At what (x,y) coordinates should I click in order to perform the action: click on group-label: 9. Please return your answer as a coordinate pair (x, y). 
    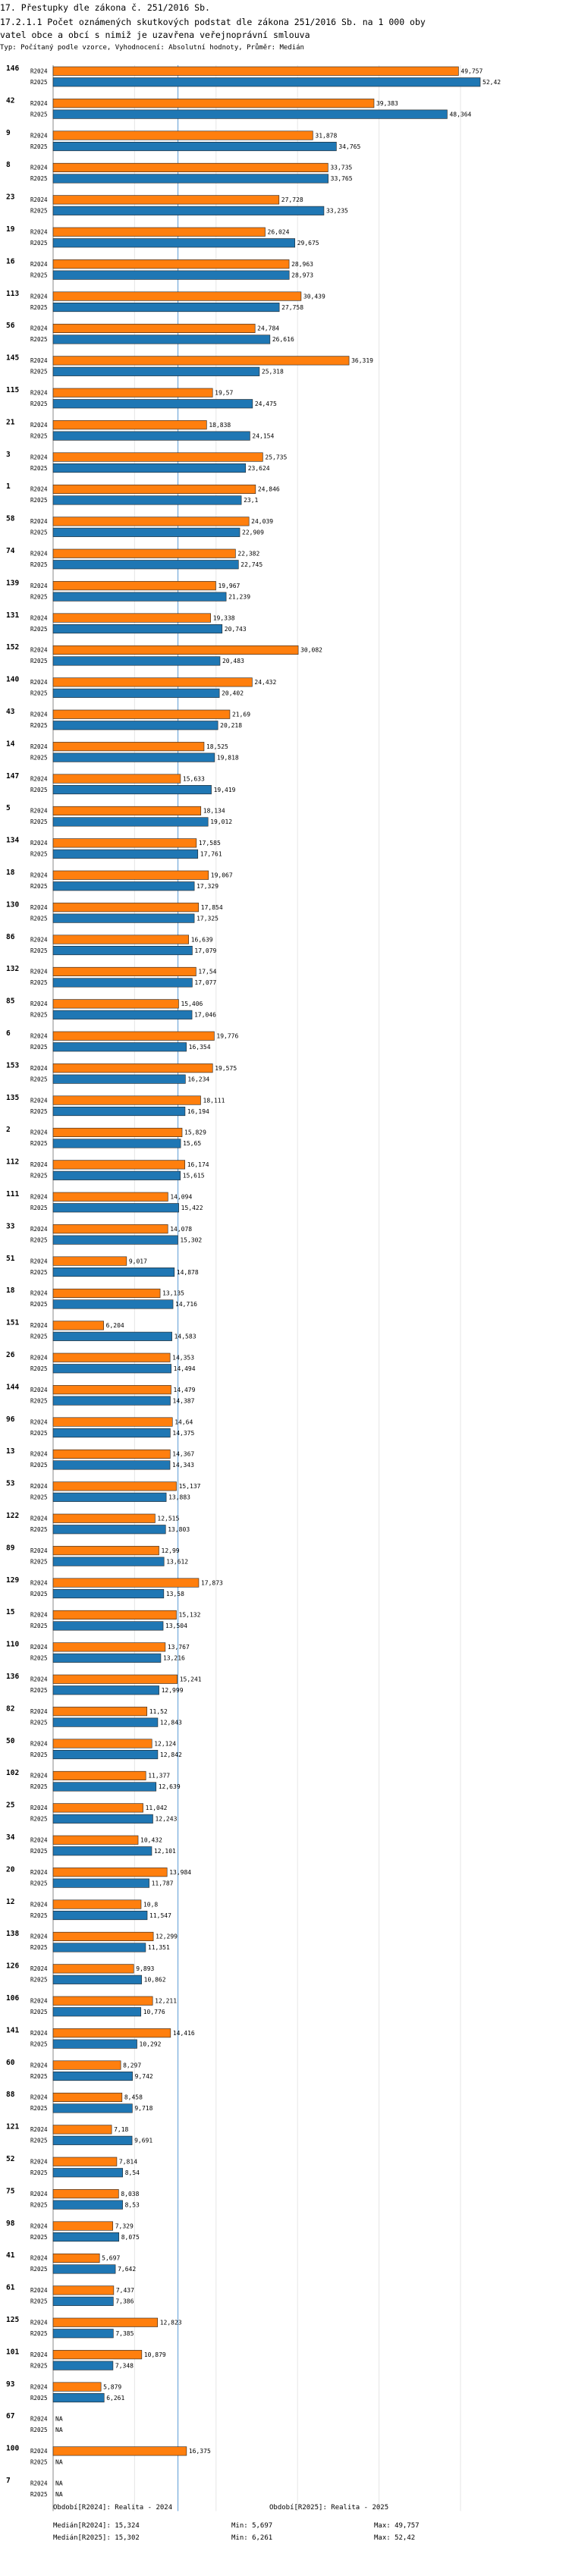
    Looking at the image, I should click on (9, 133).